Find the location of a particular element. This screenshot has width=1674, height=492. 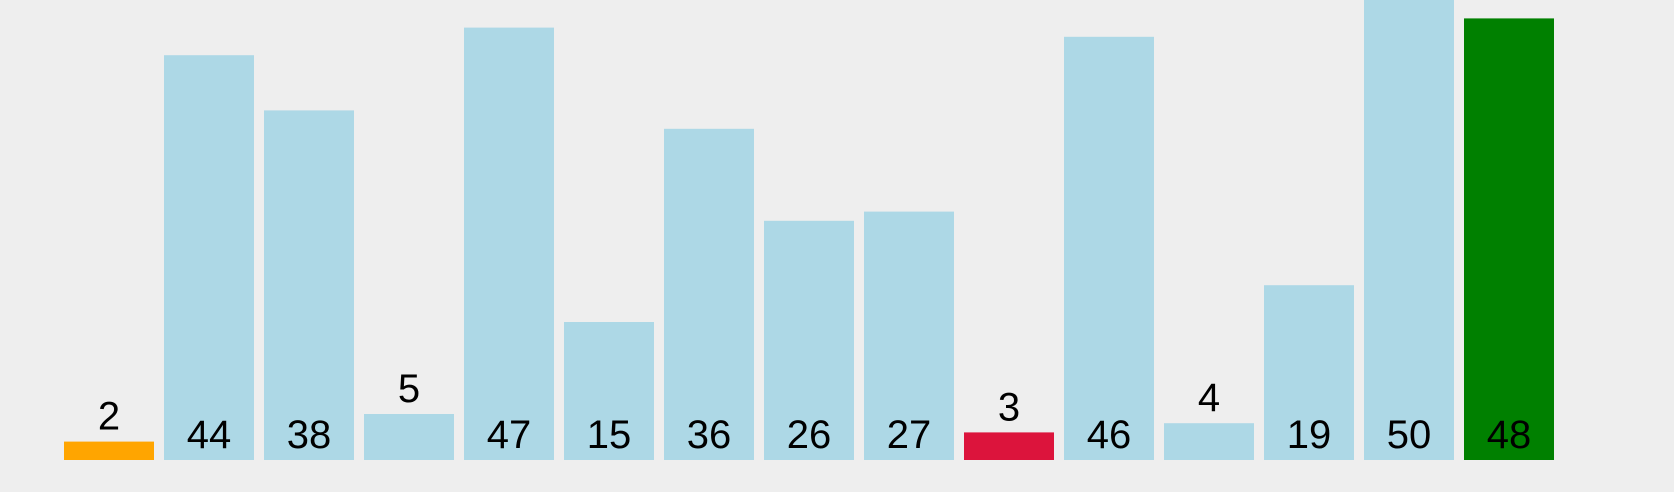

bar-label-8: 27 is located at coordinates (909, 435).